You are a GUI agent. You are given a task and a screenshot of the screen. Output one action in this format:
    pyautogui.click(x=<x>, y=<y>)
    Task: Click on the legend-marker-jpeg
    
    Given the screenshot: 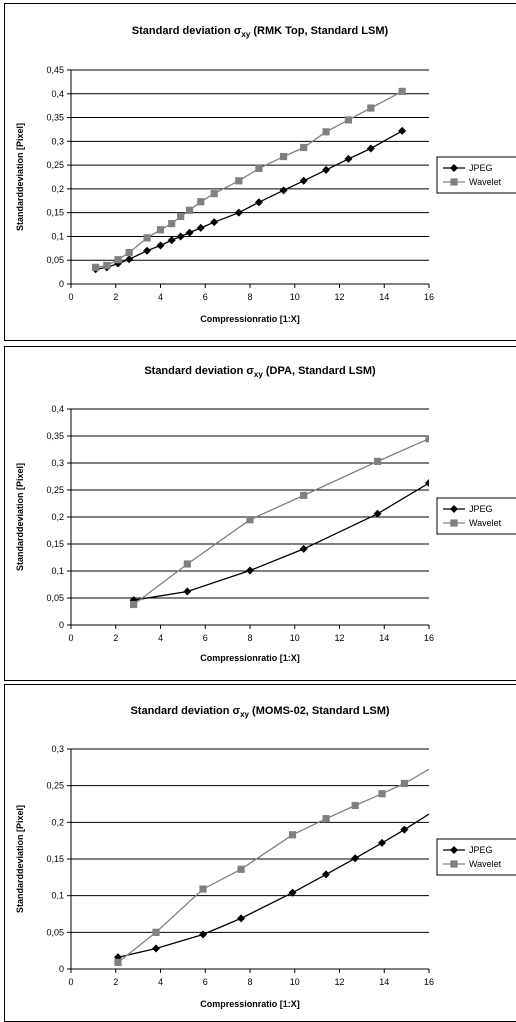 What is the action you would take?
    pyautogui.click(x=454, y=168)
    